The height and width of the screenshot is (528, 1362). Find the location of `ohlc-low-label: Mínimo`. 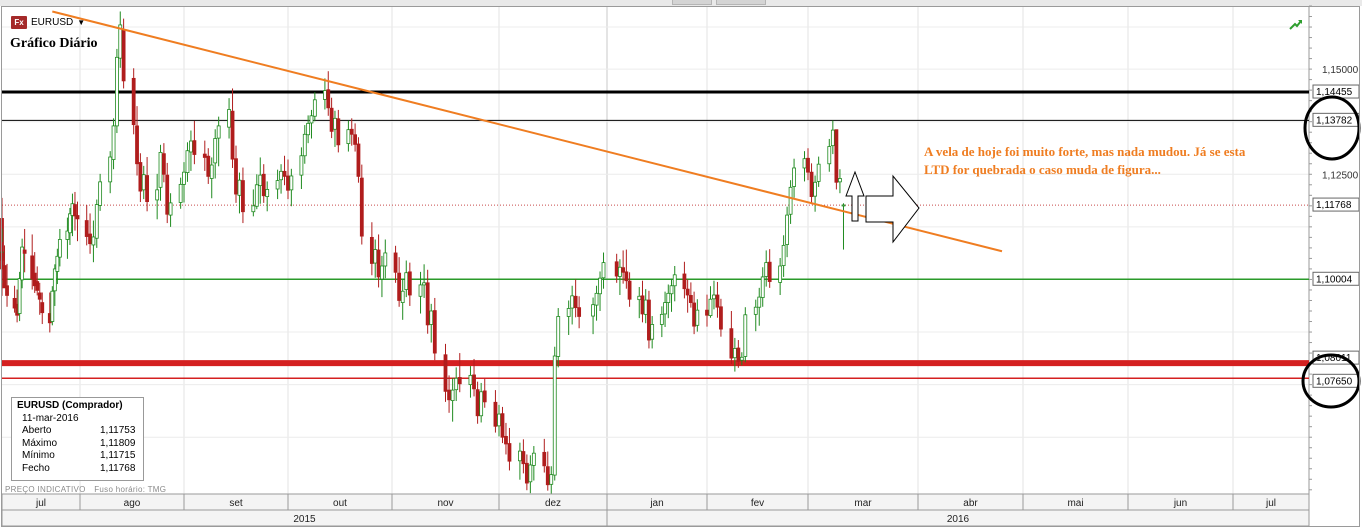

ohlc-low-label: Mínimo is located at coordinates (38, 455).